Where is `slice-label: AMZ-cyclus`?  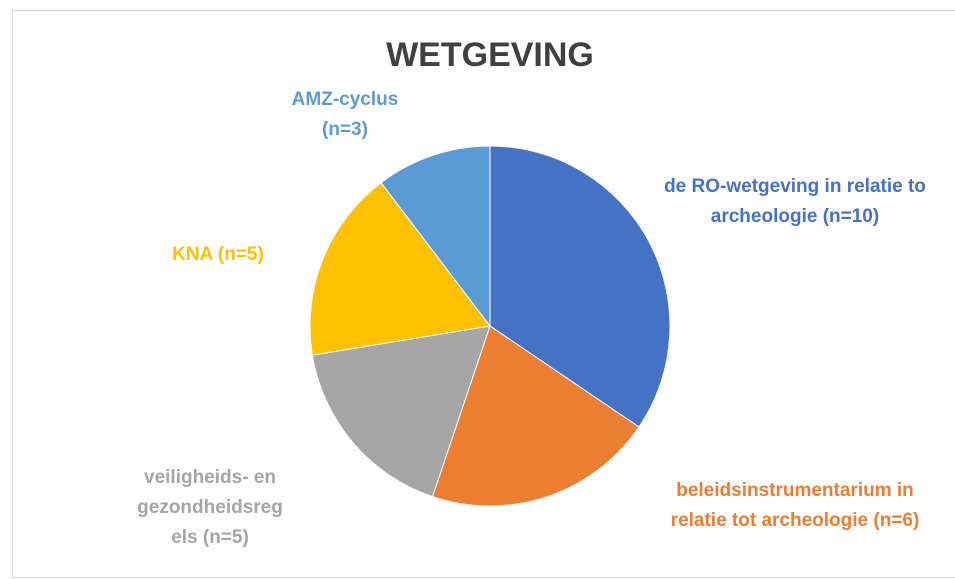 slice-label: AMZ-cyclus is located at coordinates (345, 99).